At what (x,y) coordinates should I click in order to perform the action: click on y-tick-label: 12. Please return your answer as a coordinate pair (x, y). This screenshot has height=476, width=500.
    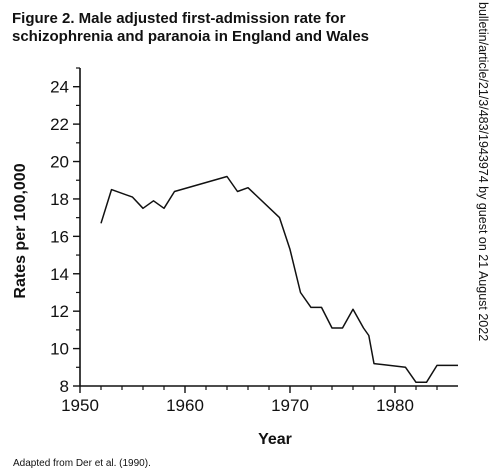
    Looking at the image, I should click on (59, 311).